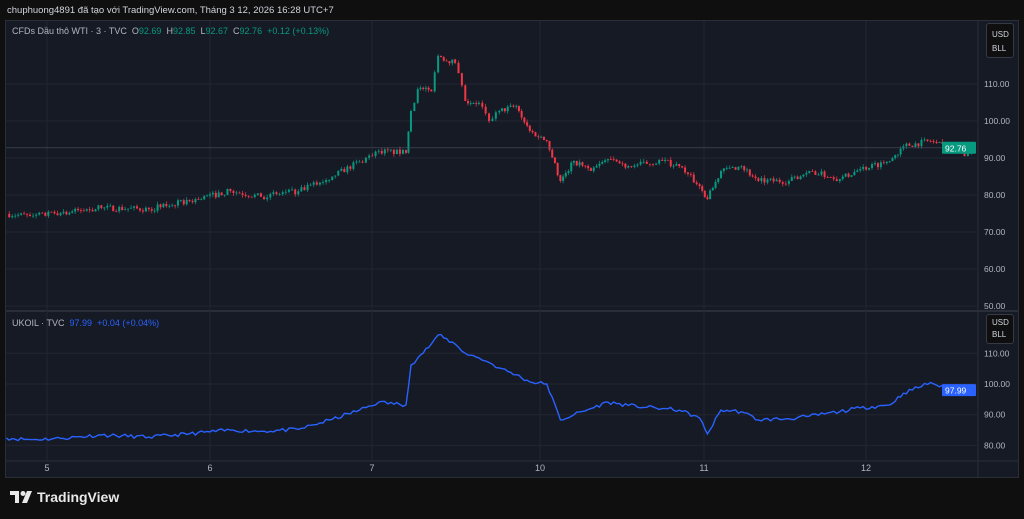 Image resolution: width=1024 pixels, height=519 pixels. I want to click on y-tick-label: 50.00, so click(995, 306).